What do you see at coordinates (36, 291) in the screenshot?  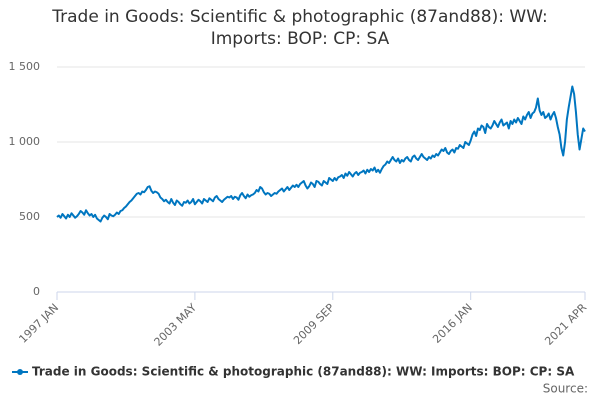 I see `y-tick-label: 0` at bounding box center [36, 291].